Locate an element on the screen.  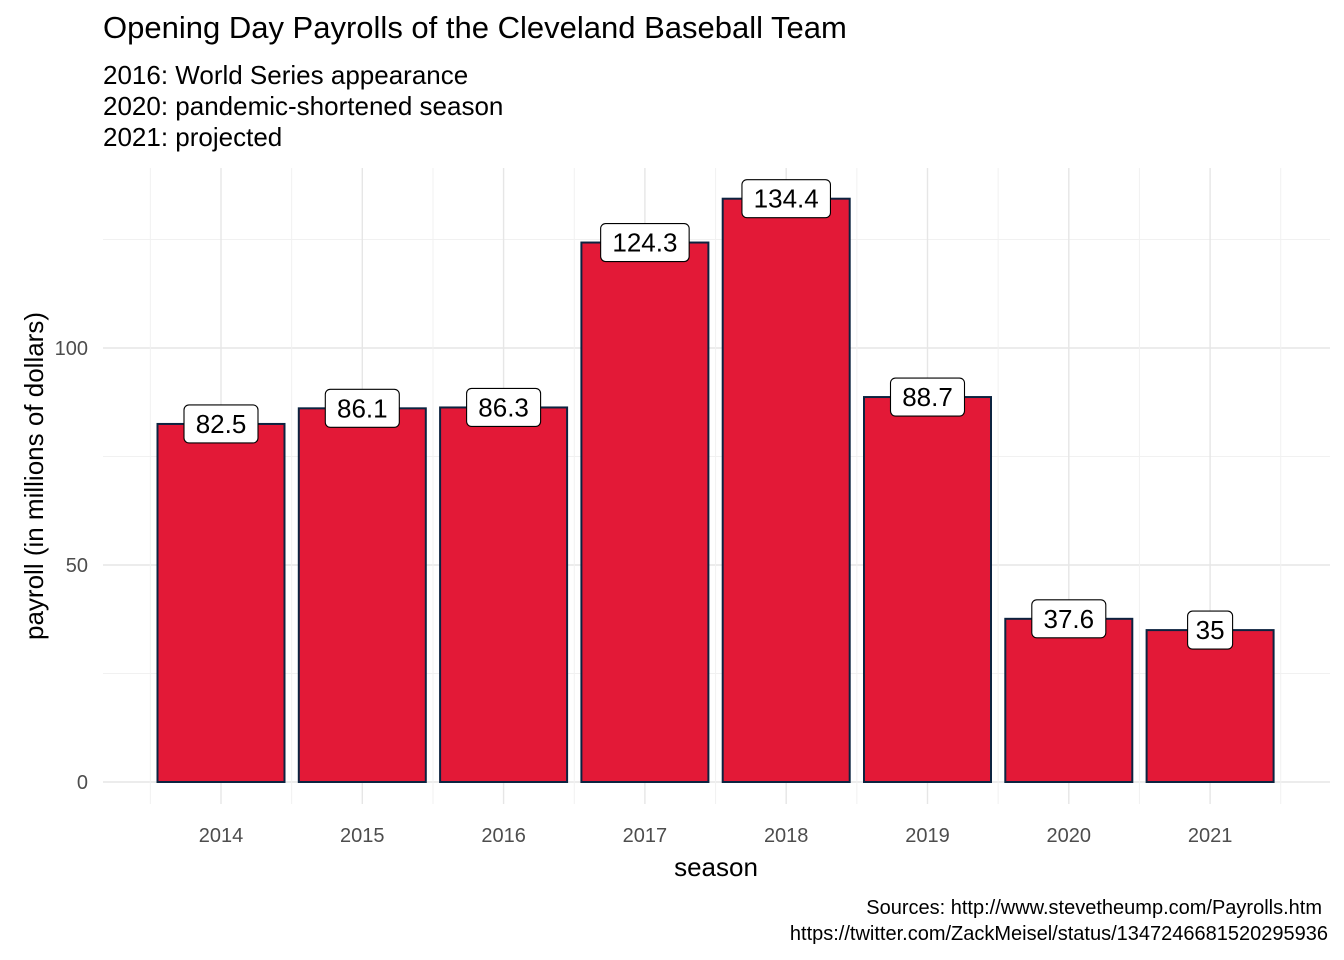
bar-2015 is located at coordinates (362, 595).